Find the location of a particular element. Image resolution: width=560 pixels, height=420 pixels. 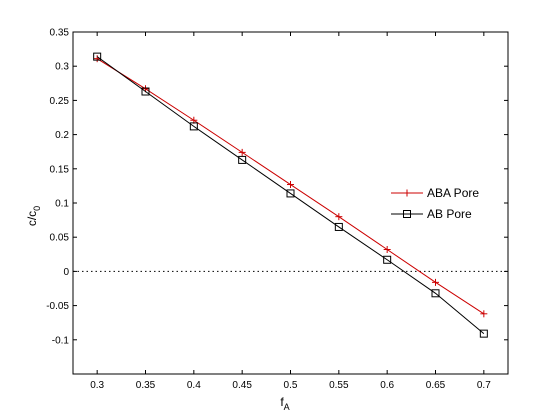

legend-label: ABA Pore is located at coordinates (453, 193).